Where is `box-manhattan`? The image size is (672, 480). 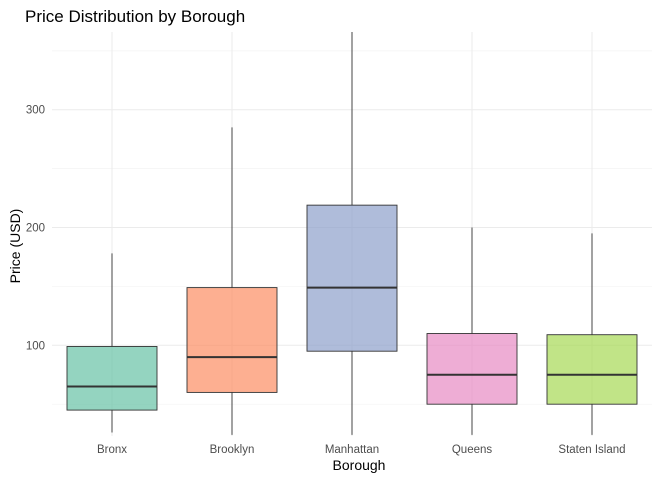 box-manhattan is located at coordinates (352, 233).